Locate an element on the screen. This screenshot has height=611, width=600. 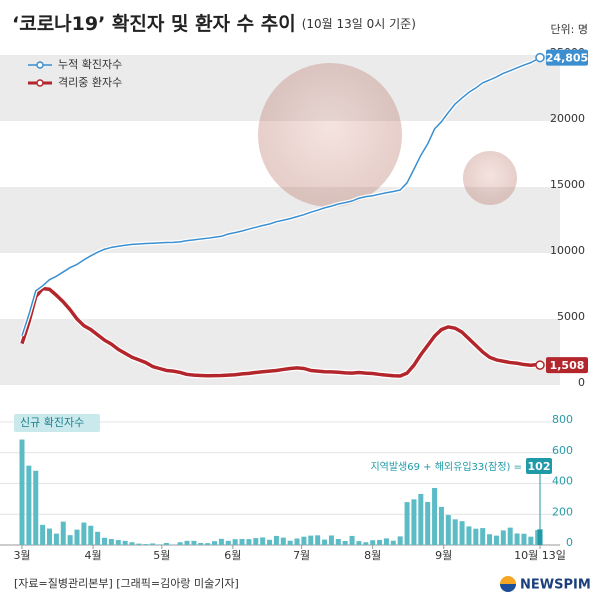
logo: NEWSPIM is located at coordinates (555, 585).